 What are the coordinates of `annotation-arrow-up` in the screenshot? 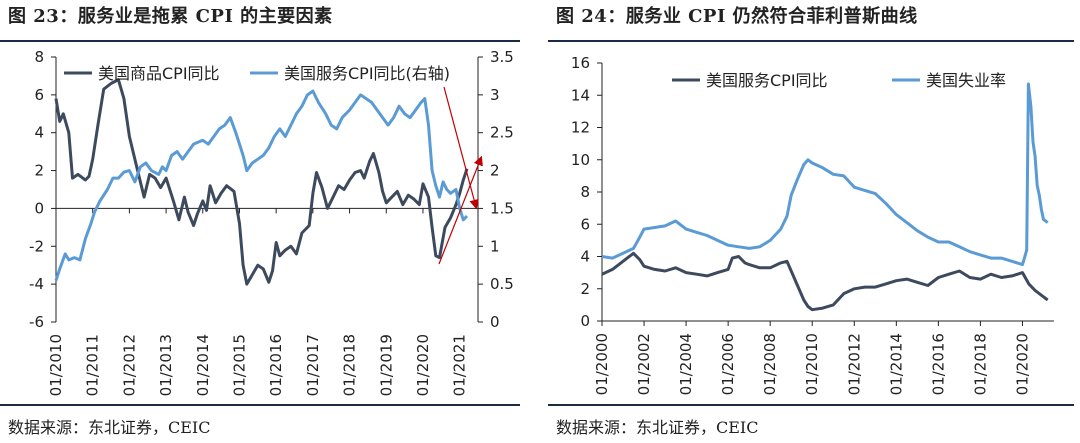 It's located at (460, 210).